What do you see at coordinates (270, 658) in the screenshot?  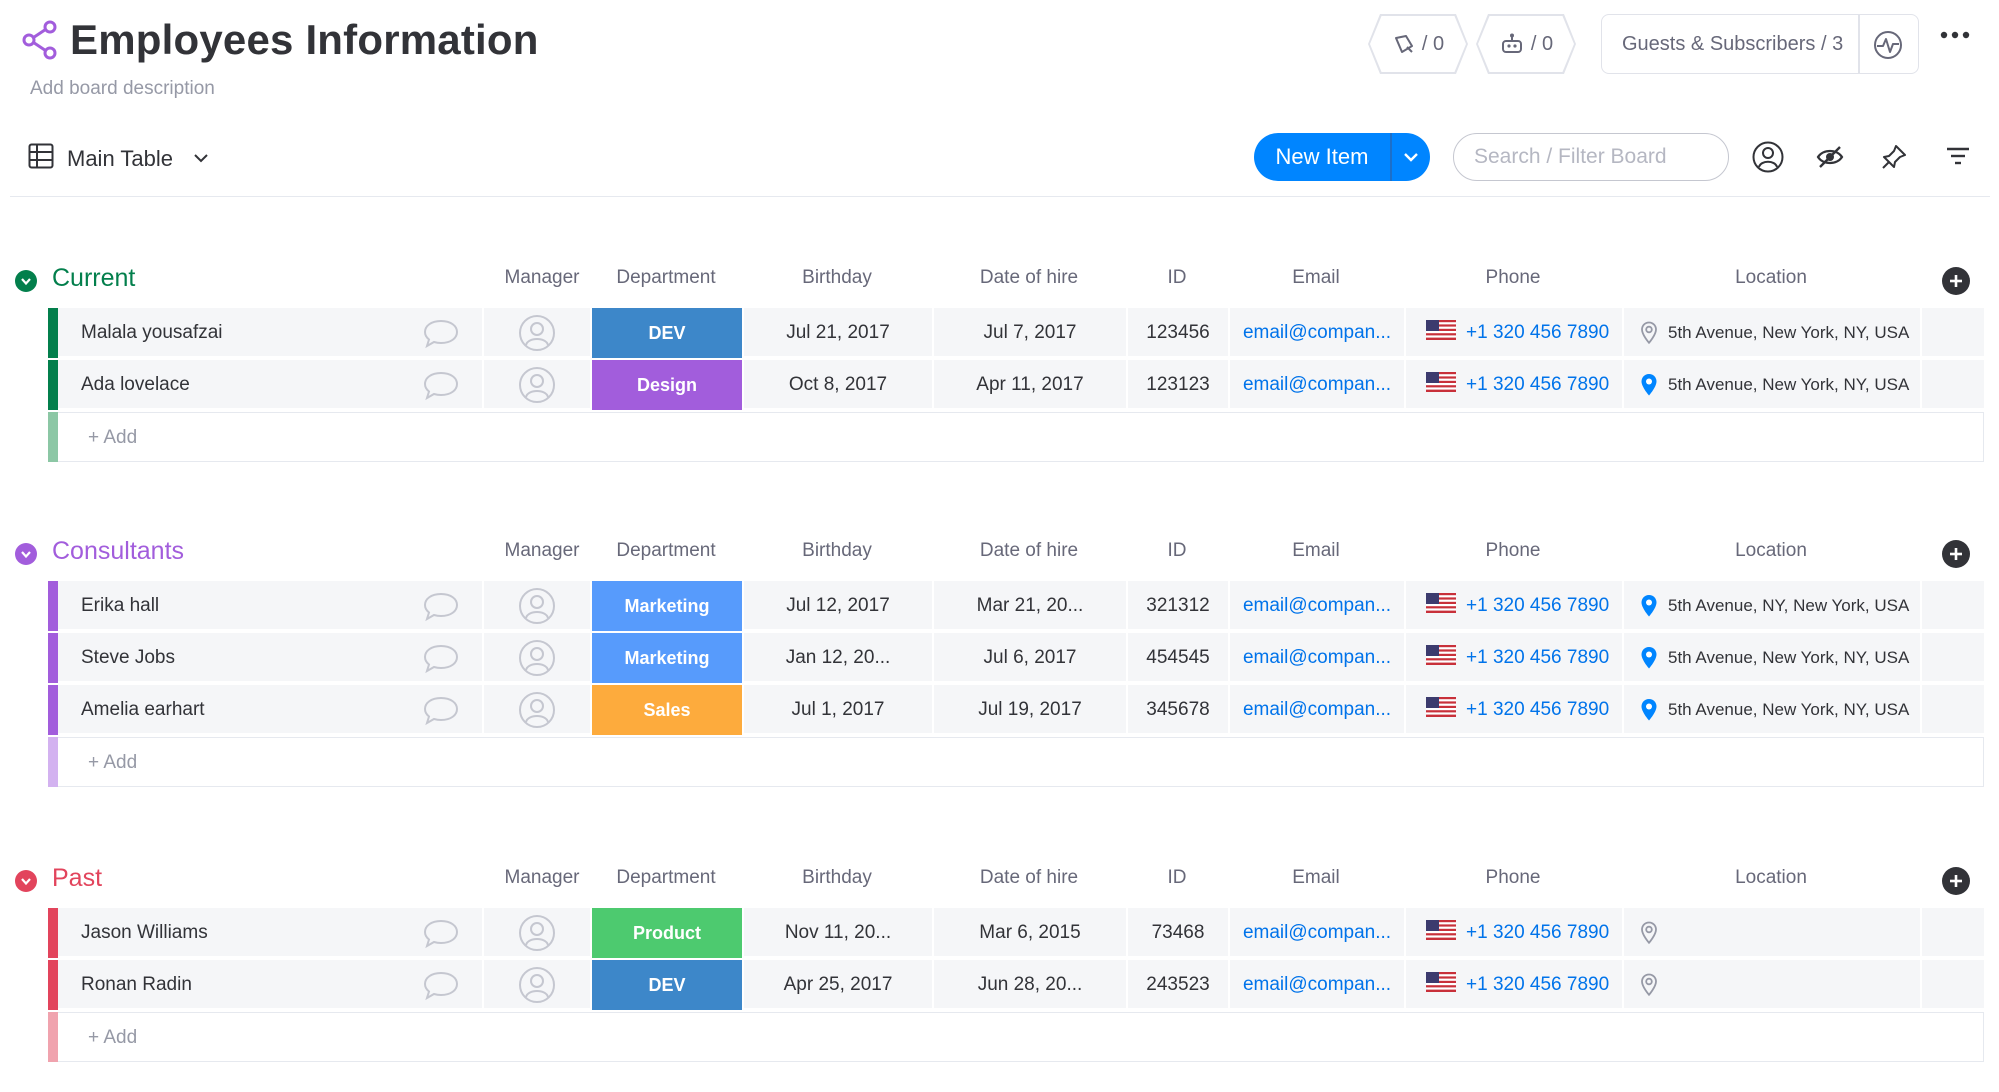 I see `item-name-cell: Steve Jobs` at bounding box center [270, 658].